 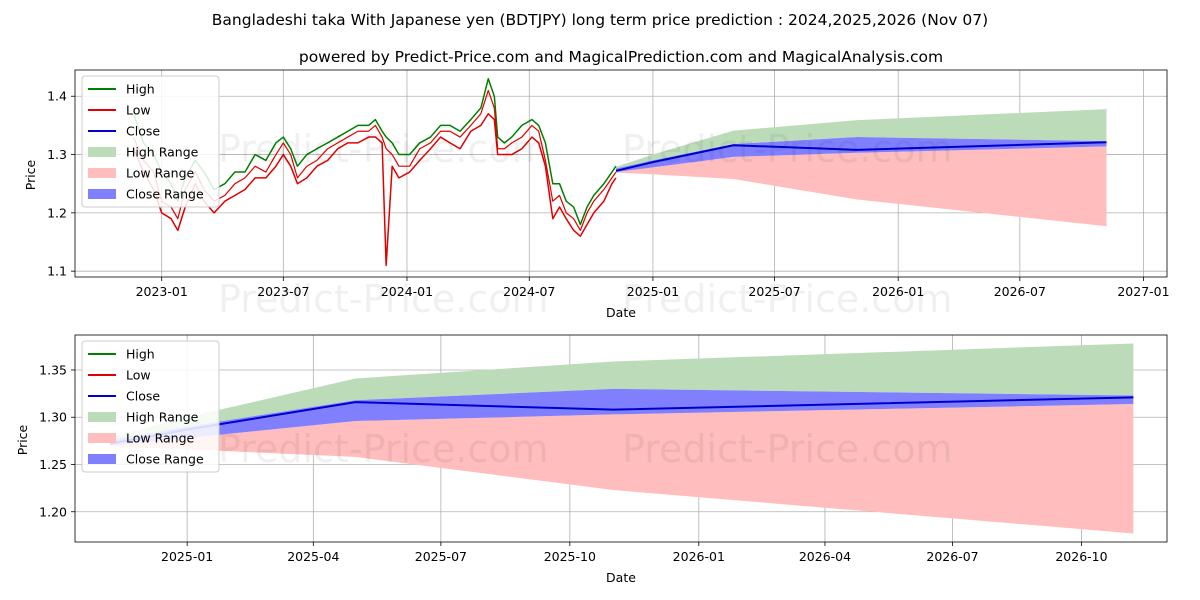 What do you see at coordinates (57, 271) in the screenshot?
I see `y-tick-label: 1.1` at bounding box center [57, 271].